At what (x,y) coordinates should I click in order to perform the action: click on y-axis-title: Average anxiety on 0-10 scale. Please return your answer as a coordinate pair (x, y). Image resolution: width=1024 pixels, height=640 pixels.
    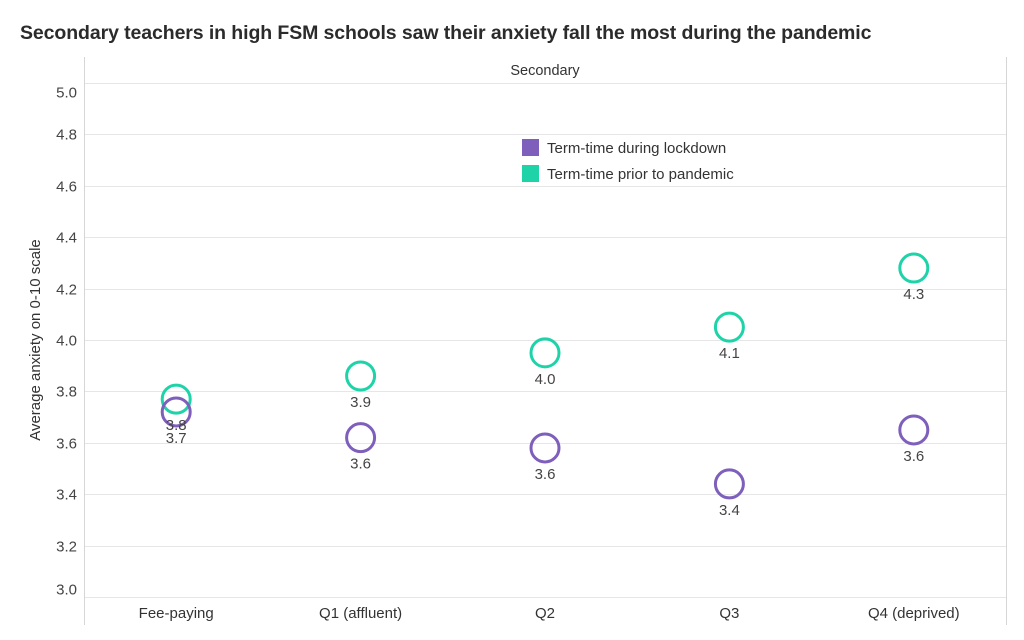
    Looking at the image, I should click on (35, 340).